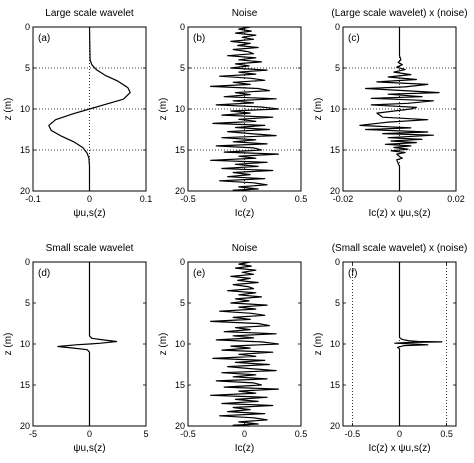 The image size is (474, 463). I want to click on x-tick-label: -0.02, so click(343, 199).